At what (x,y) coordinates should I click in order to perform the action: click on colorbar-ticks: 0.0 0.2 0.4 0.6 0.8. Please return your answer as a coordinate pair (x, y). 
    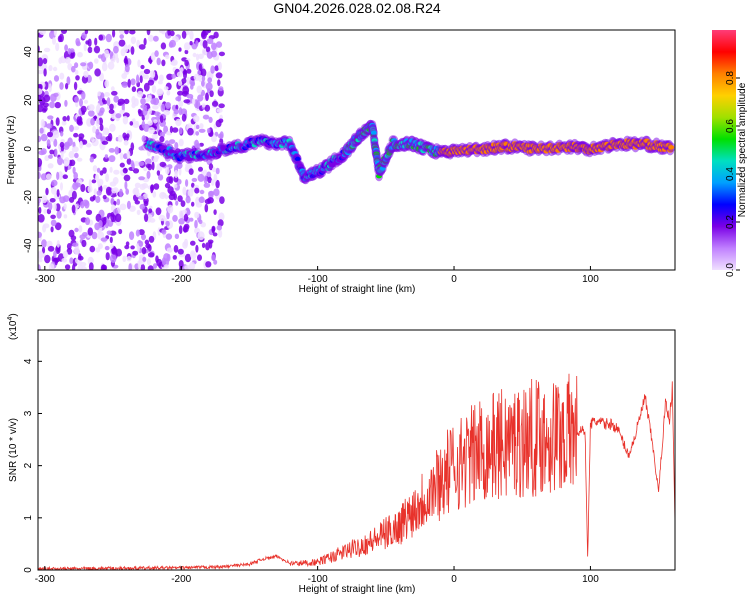
    Looking at the image, I should click on (732, 174).